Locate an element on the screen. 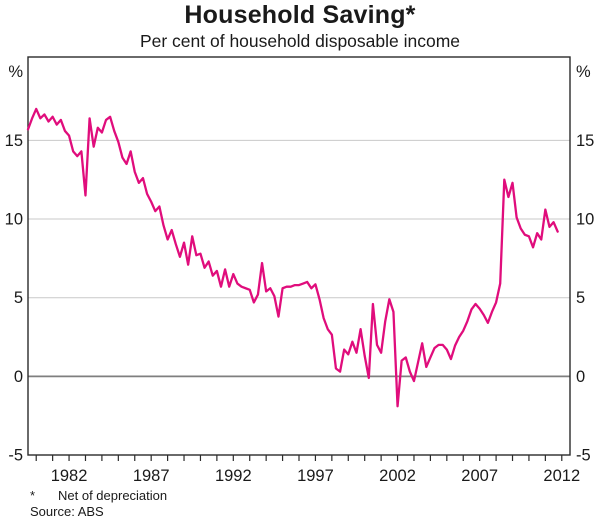 Image resolution: width=600 pixels, height=526 pixels. y-unit-right: % is located at coordinates (583, 72).